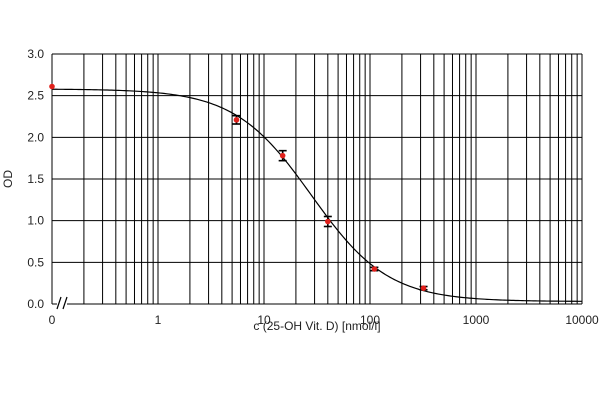  I want to click on y-axis-title: OD, so click(8, 179).